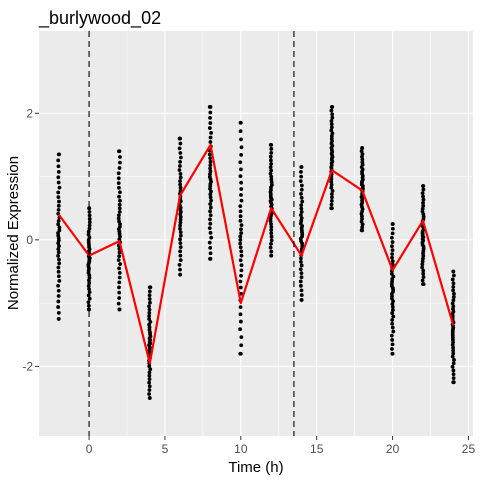 The width and height of the screenshot is (480, 480). What do you see at coordinates (99, 18) in the screenshot?
I see `chart-title: _burlywood_02` at bounding box center [99, 18].